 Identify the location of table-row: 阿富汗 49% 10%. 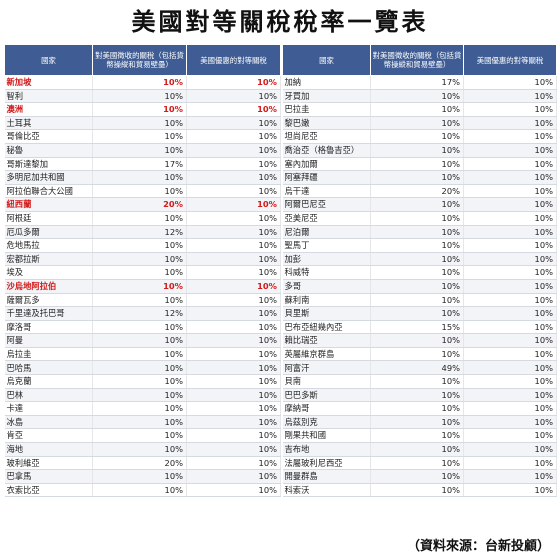
(419, 368).